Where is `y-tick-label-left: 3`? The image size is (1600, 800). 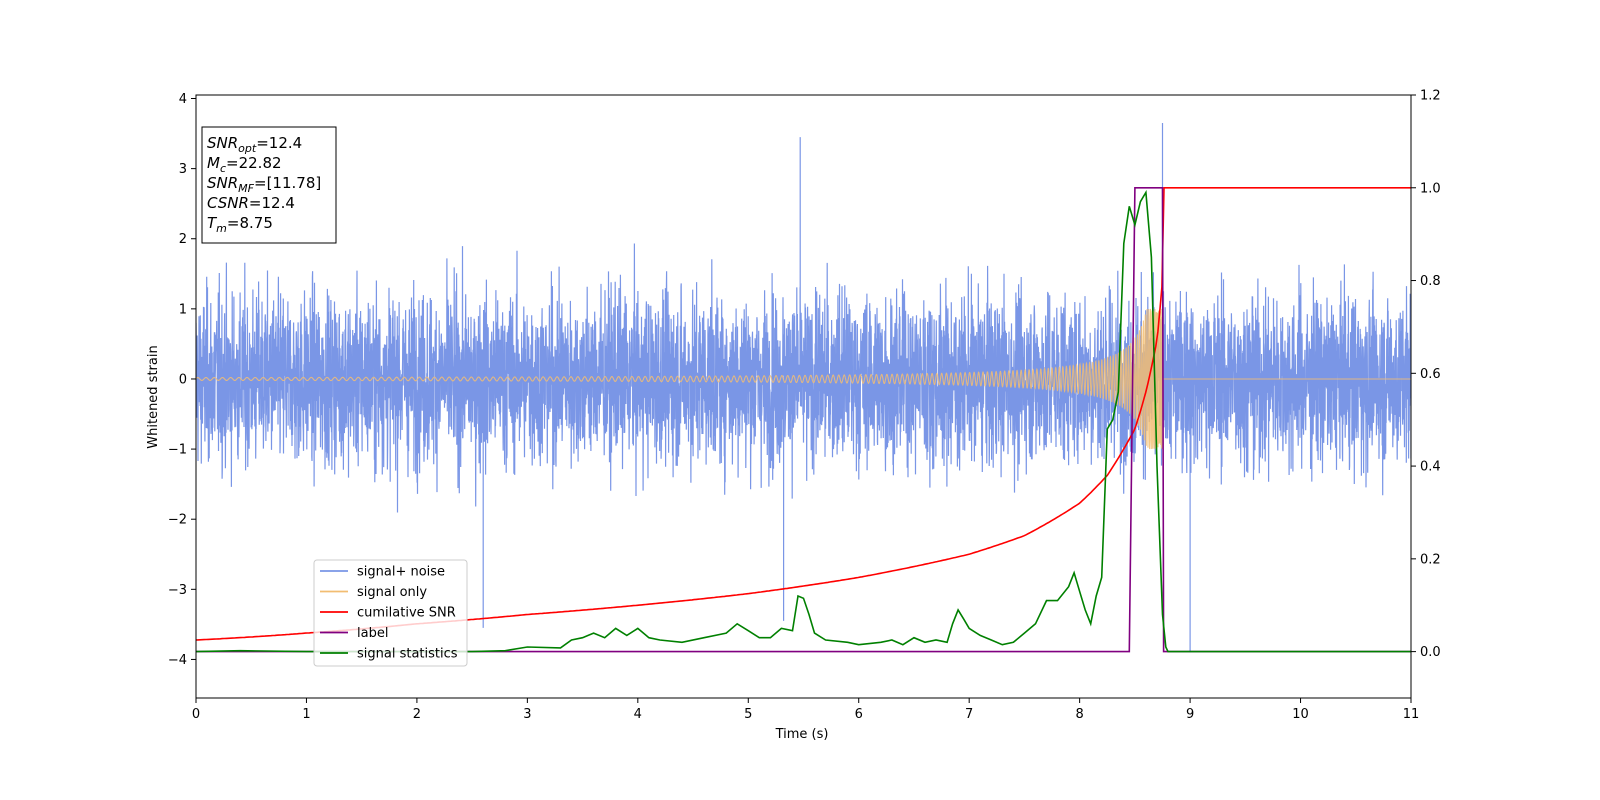
y-tick-label-left: 3 is located at coordinates (183, 169).